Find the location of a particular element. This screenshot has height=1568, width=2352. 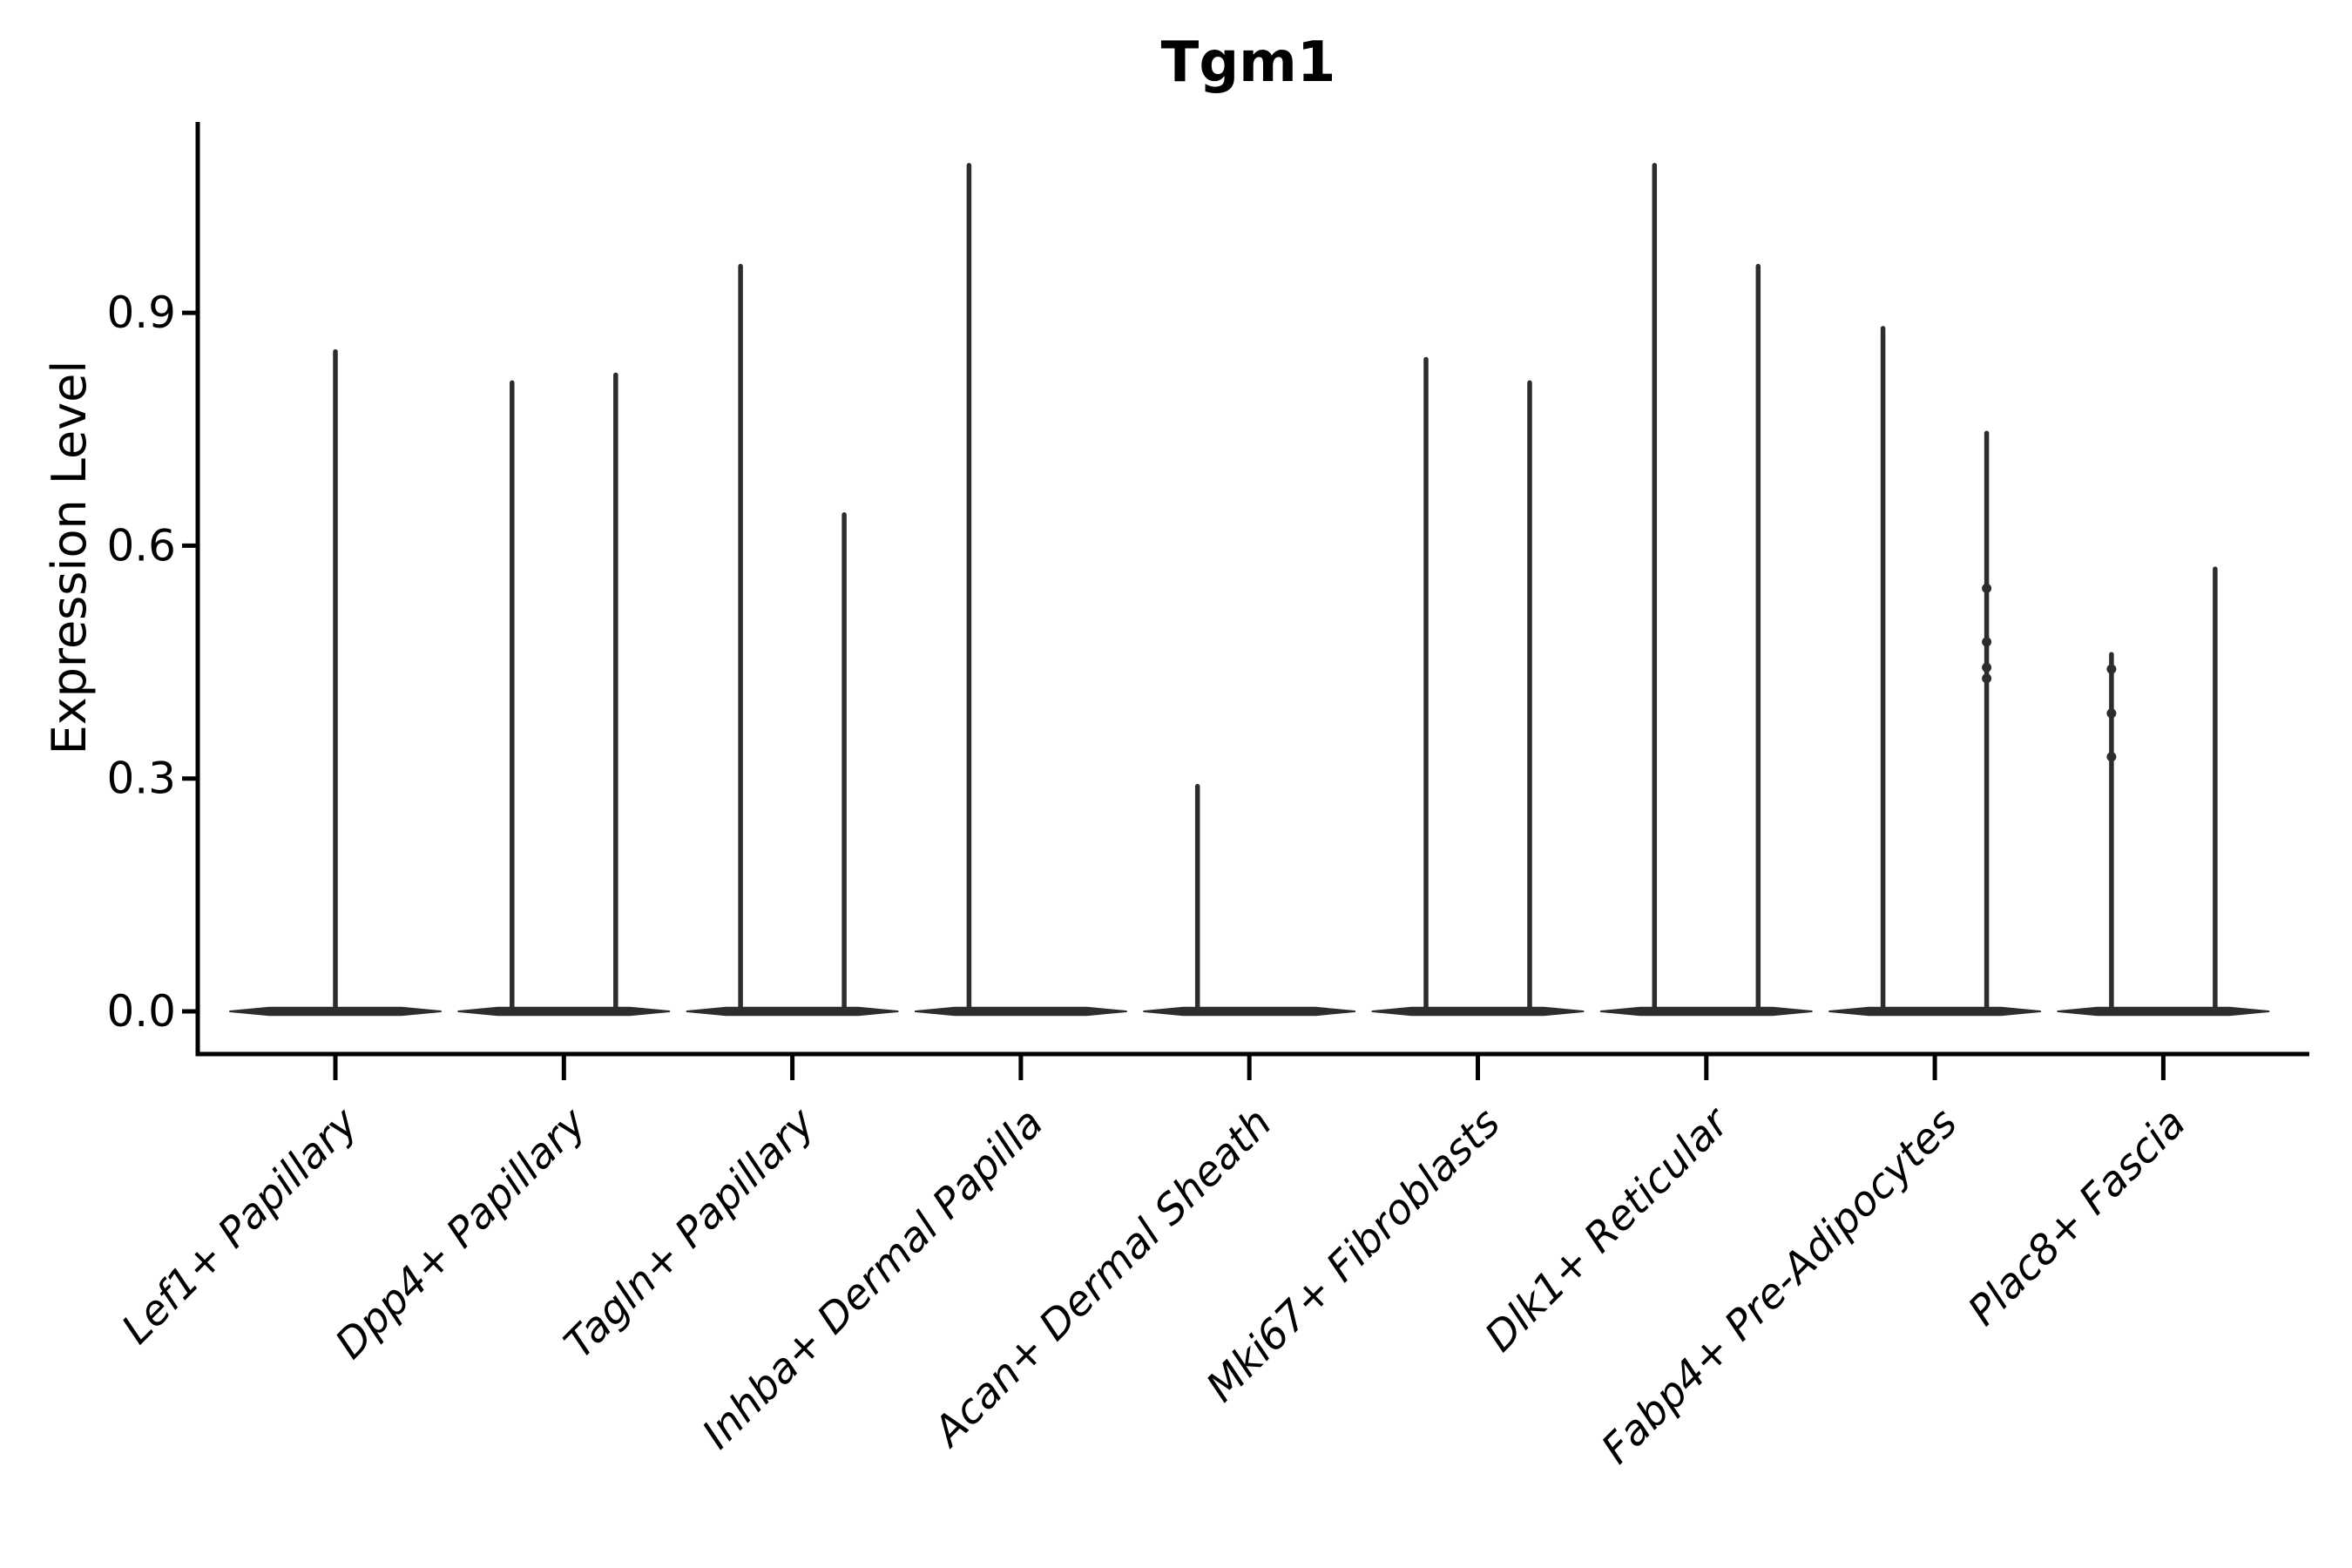

y-tick-label: 0.0 is located at coordinates (141, 1012).